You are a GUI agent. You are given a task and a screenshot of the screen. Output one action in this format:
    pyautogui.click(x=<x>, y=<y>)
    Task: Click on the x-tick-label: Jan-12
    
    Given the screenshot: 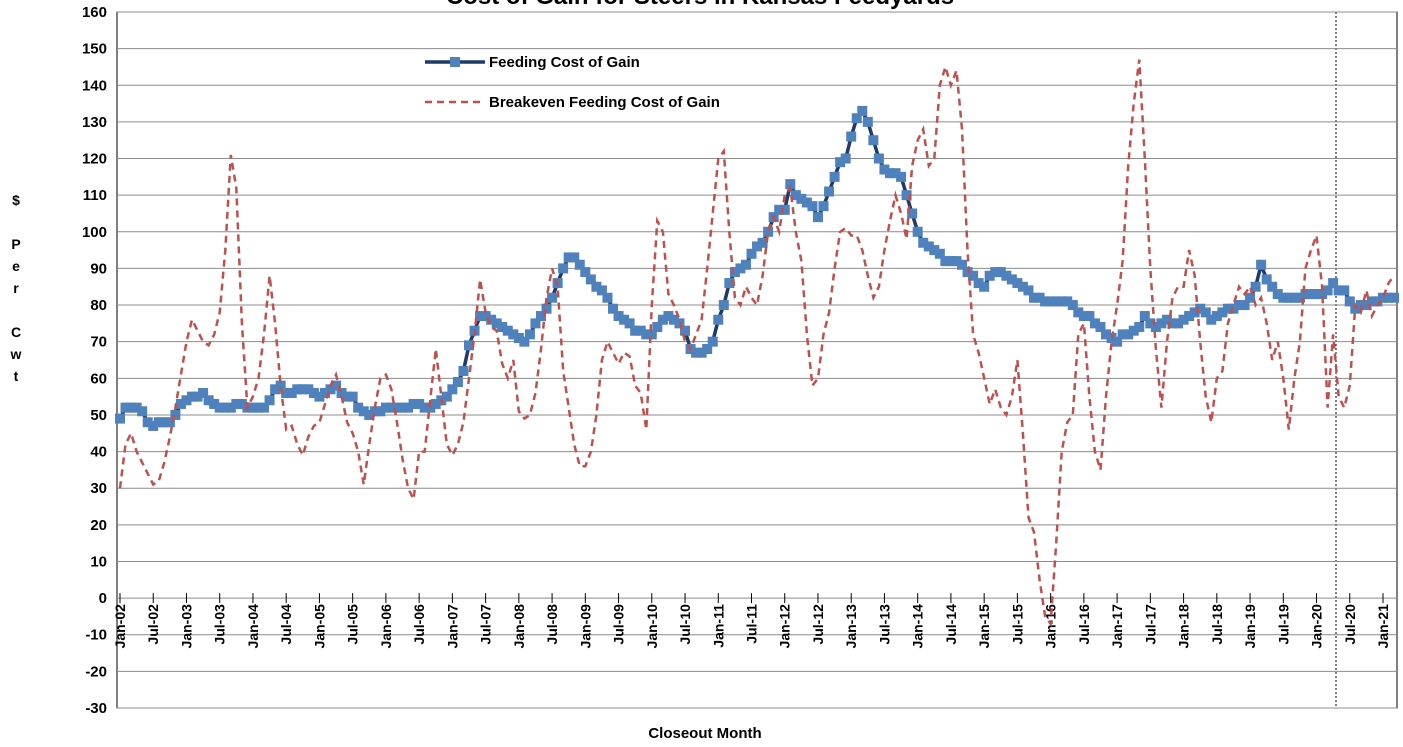 What is the action you would take?
    pyautogui.click(x=785, y=626)
    